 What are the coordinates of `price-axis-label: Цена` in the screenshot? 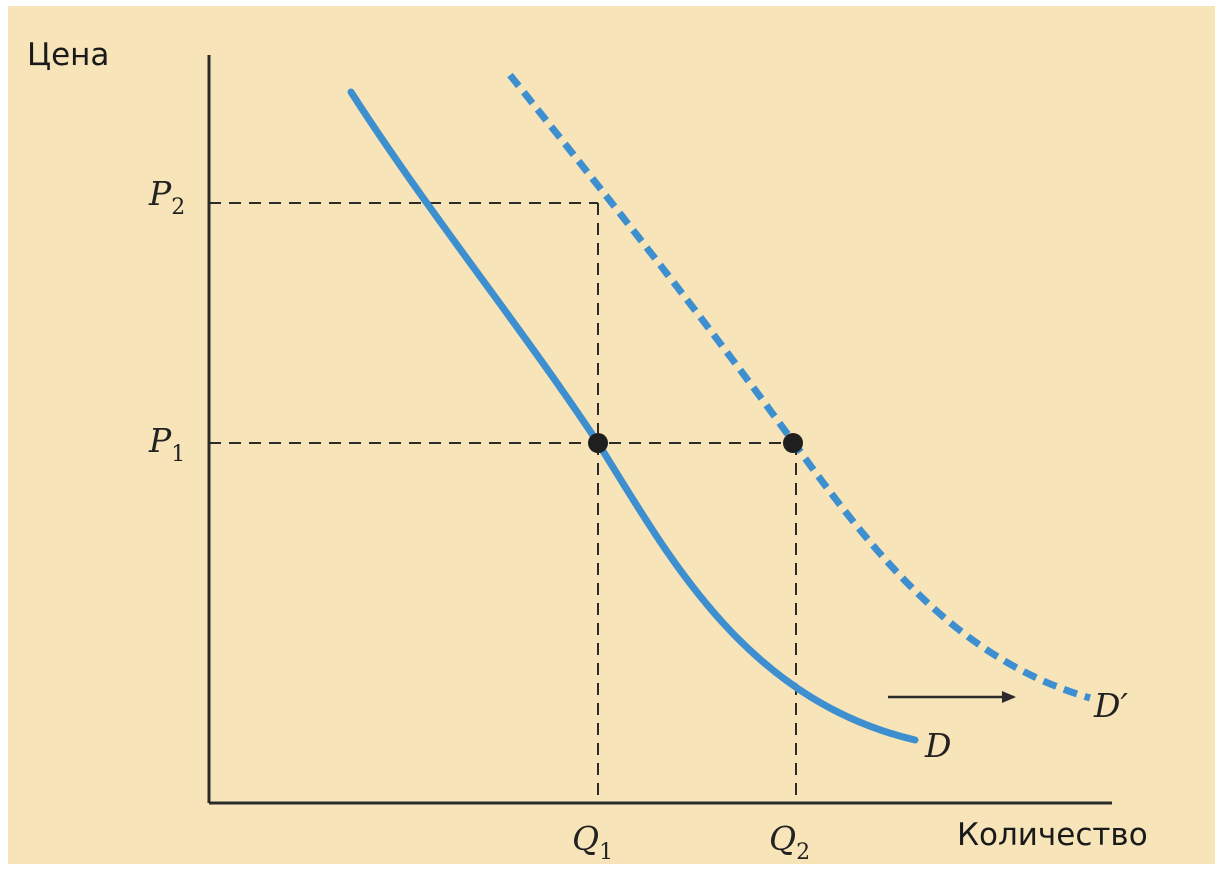 It's located at (68, 55).